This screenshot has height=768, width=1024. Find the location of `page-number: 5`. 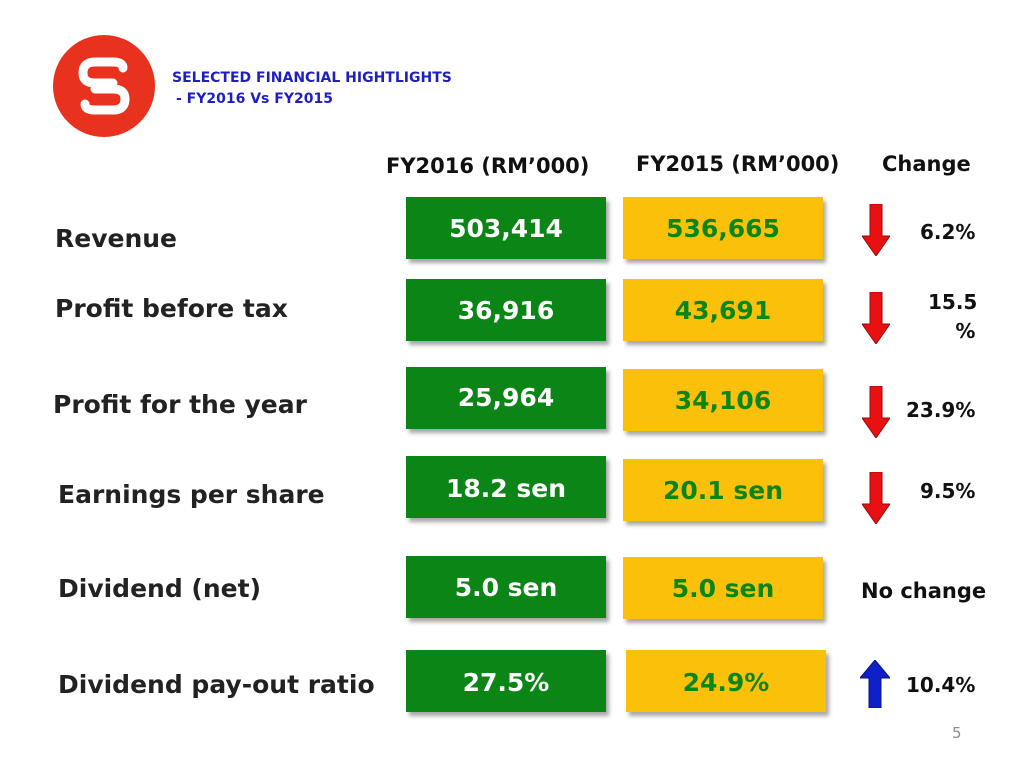

page-number: 5 is located at coordinates (957, 733).